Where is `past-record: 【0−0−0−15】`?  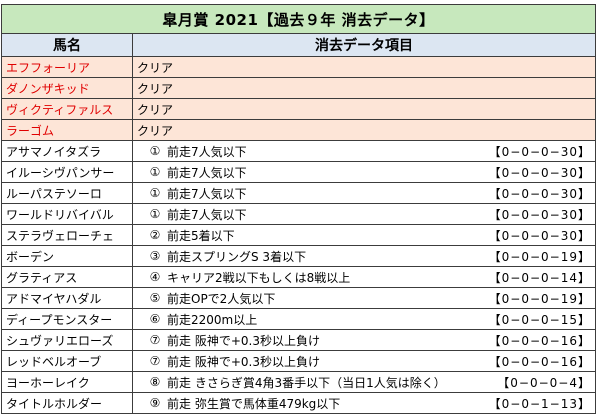
past-record: 【0−0−0−15】 is located at coordinates (540, 319).